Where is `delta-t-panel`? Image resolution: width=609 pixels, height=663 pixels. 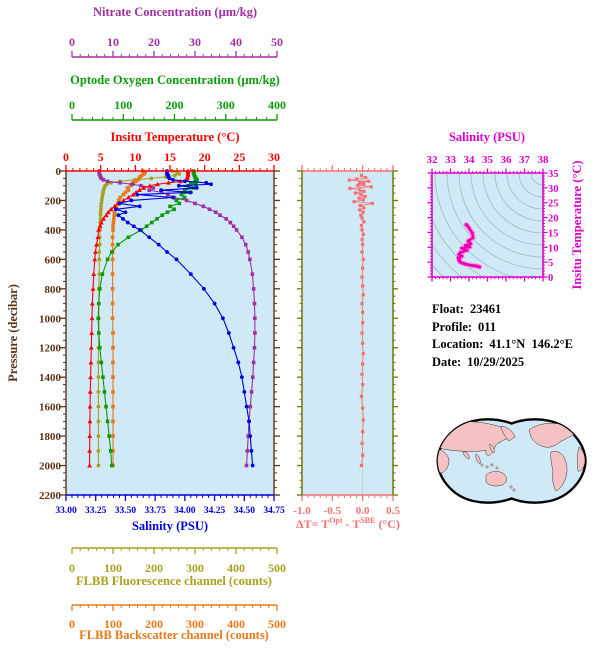 delta-t-panel is located at coordinates (347, 333).